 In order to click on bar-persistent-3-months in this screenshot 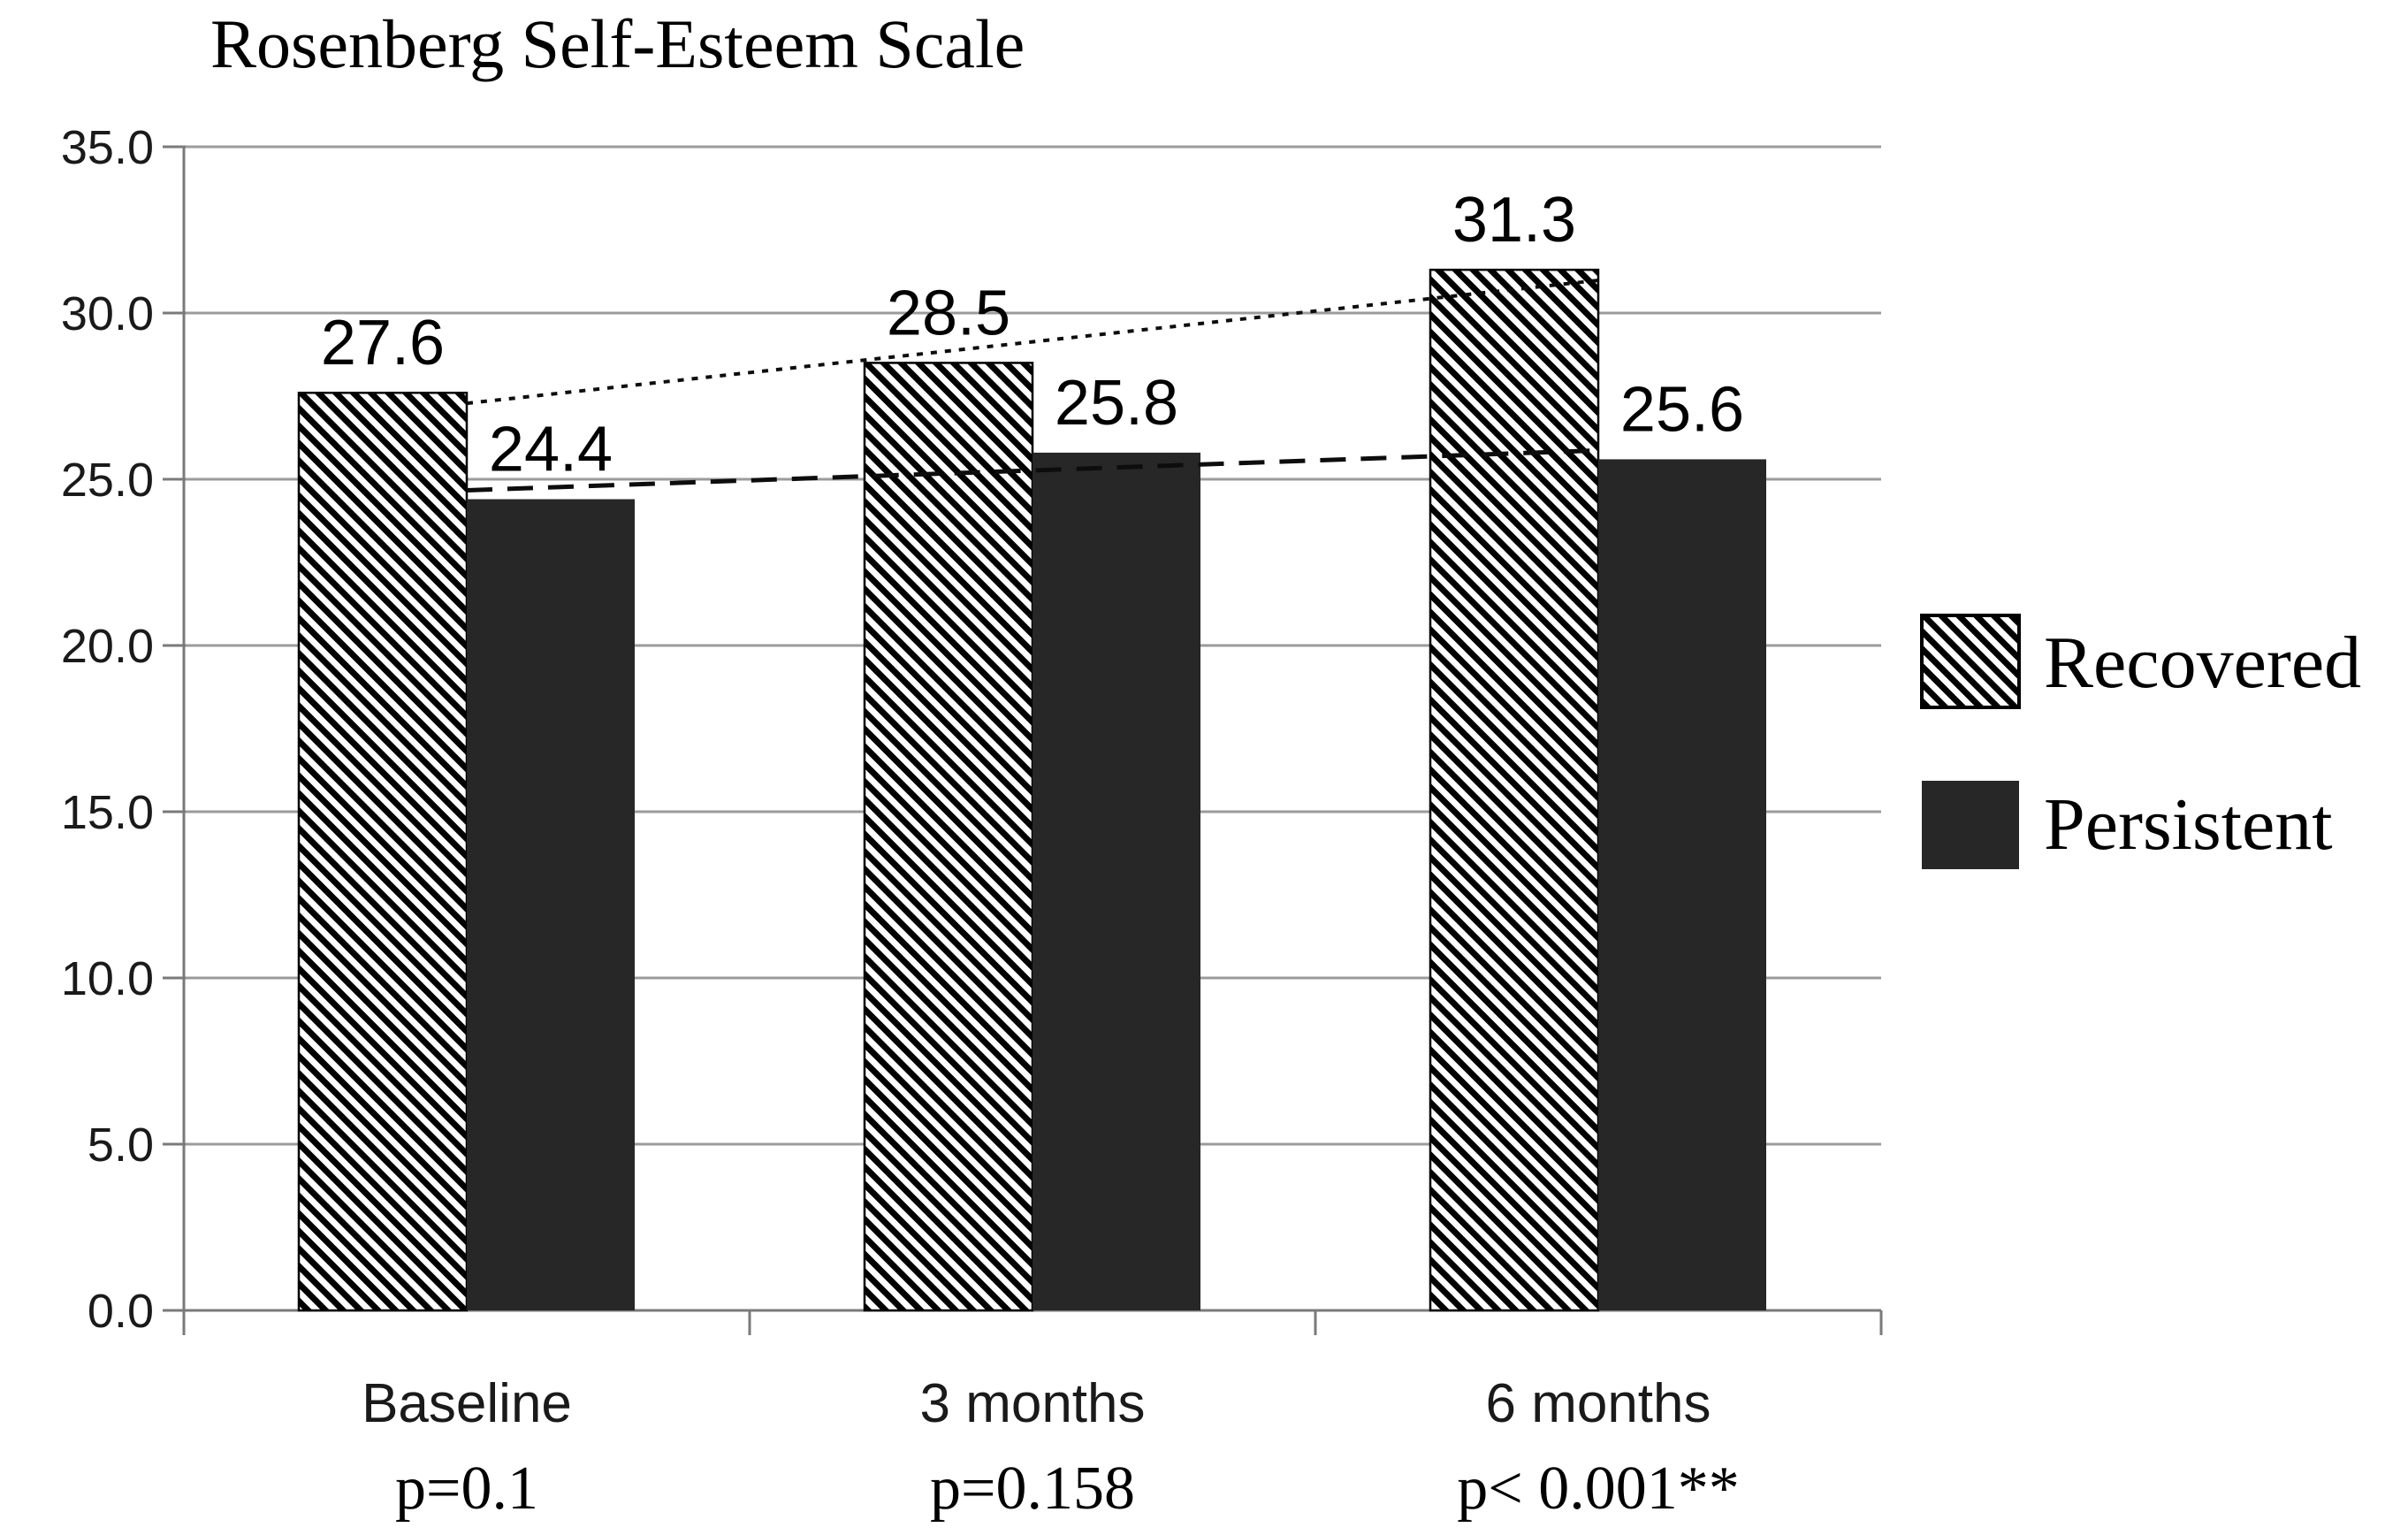, I will do `click(1116, 881)`.